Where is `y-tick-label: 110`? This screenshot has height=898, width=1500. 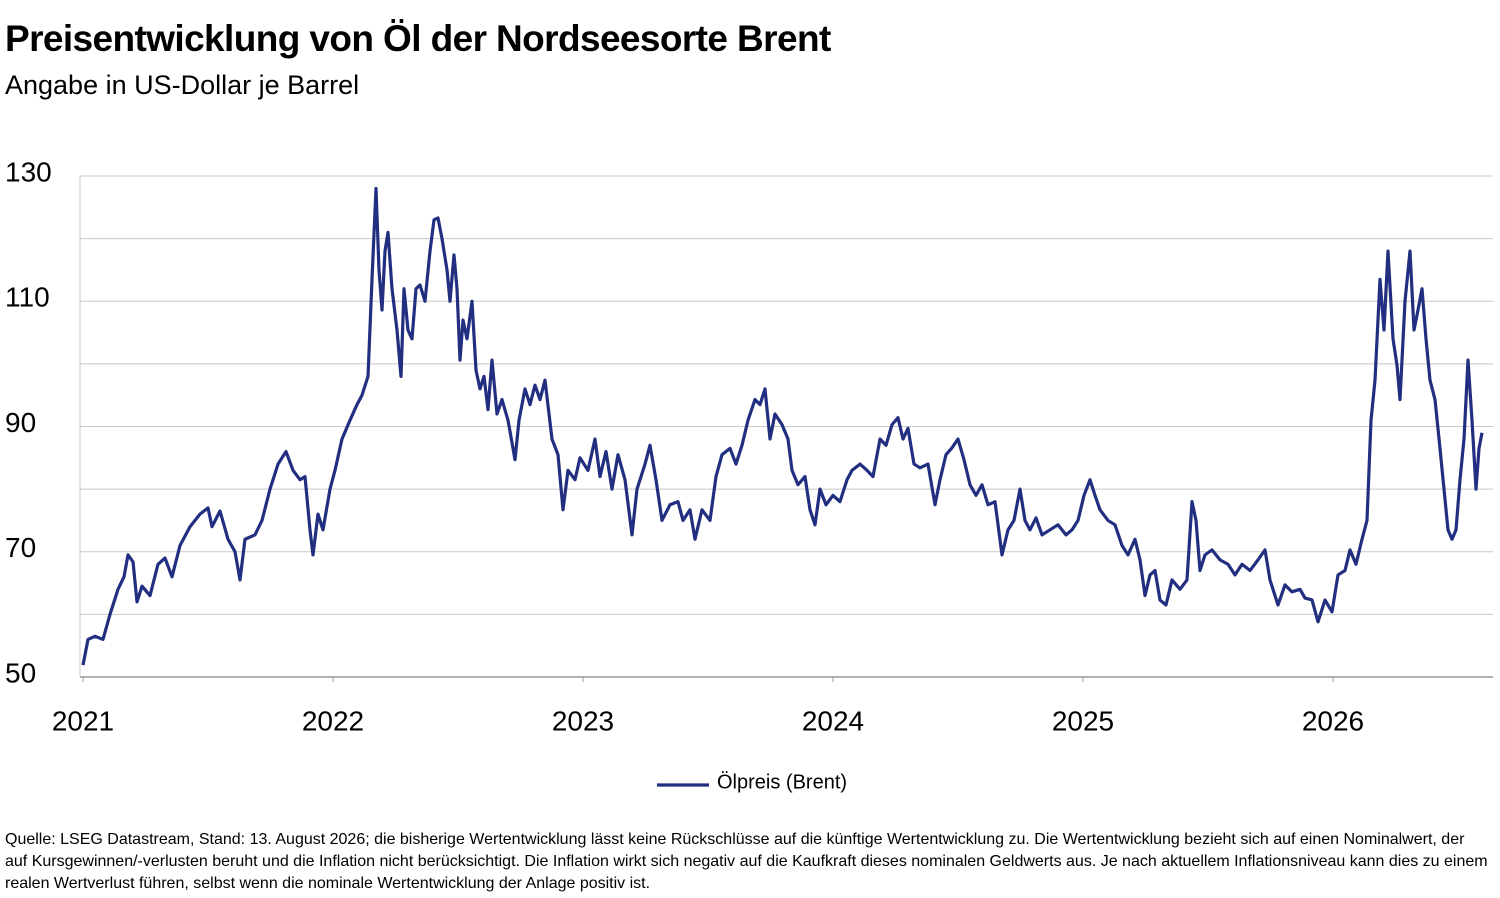
y-tick-label: 110 is located at coordinates (27, 297).